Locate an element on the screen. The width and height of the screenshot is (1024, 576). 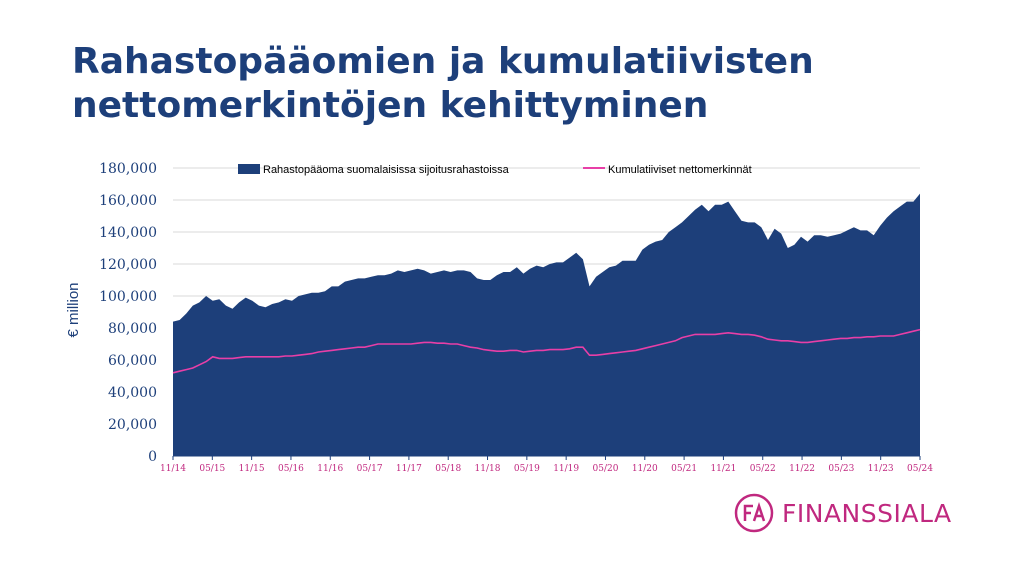
x-tick-label: 11/22 is located at coordinates (802, 469).